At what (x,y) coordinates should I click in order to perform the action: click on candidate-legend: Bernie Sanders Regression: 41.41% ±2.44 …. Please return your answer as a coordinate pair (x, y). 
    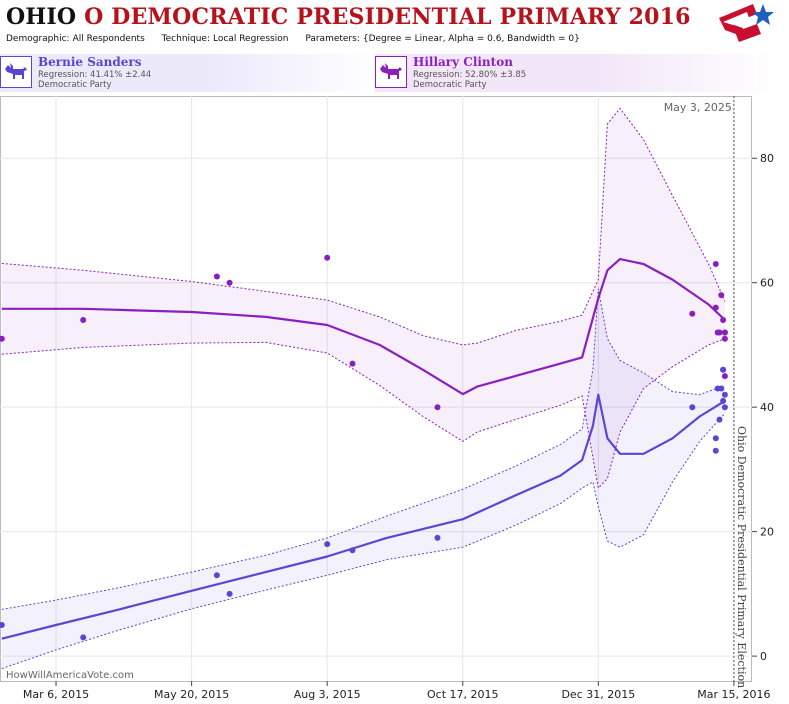
    Looking at the image, I should click on (394, 74).